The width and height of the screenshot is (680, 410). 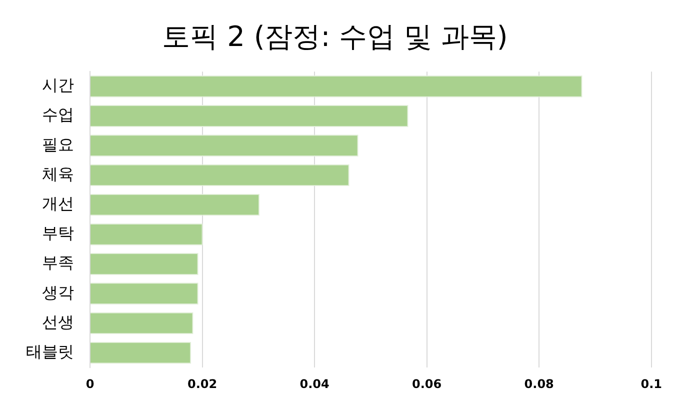 I want to click on x-tick-label: 0, so click(x=90, y=383).